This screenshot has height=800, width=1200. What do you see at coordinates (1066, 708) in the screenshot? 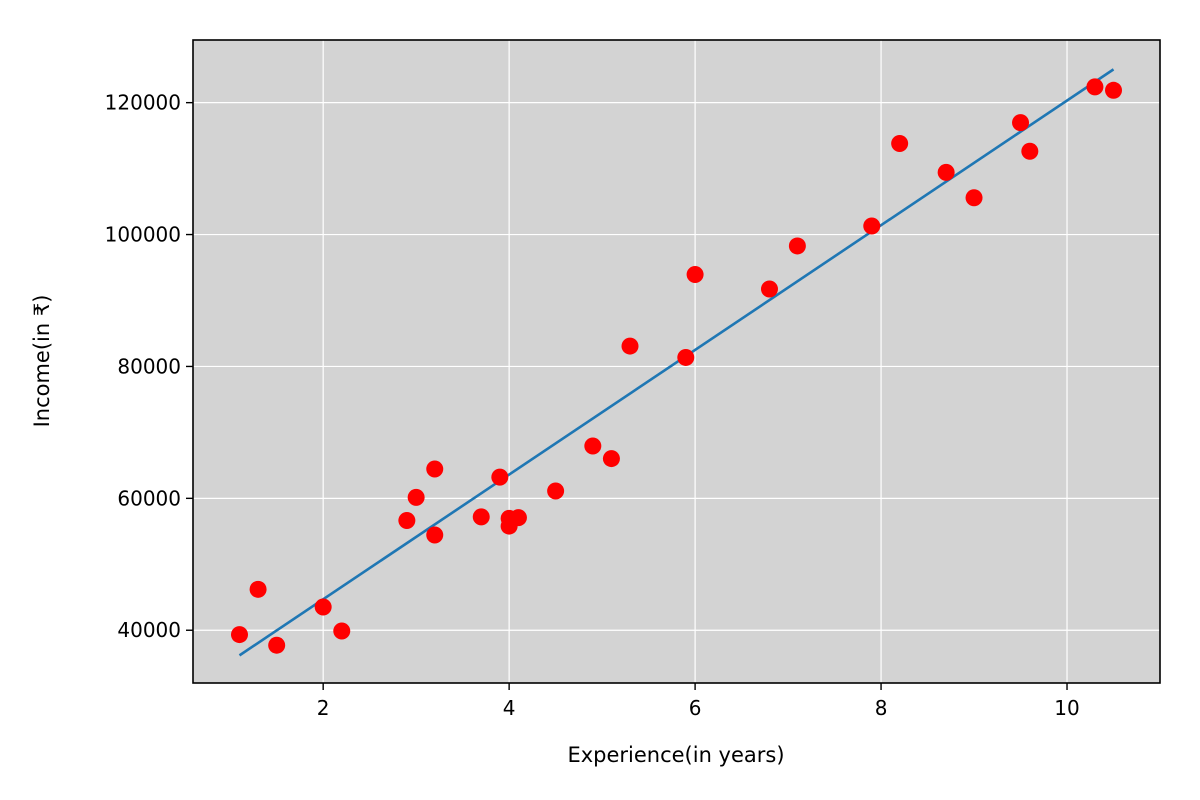
I see `x-tick-label: 10` at bounding box center [1066, 708].